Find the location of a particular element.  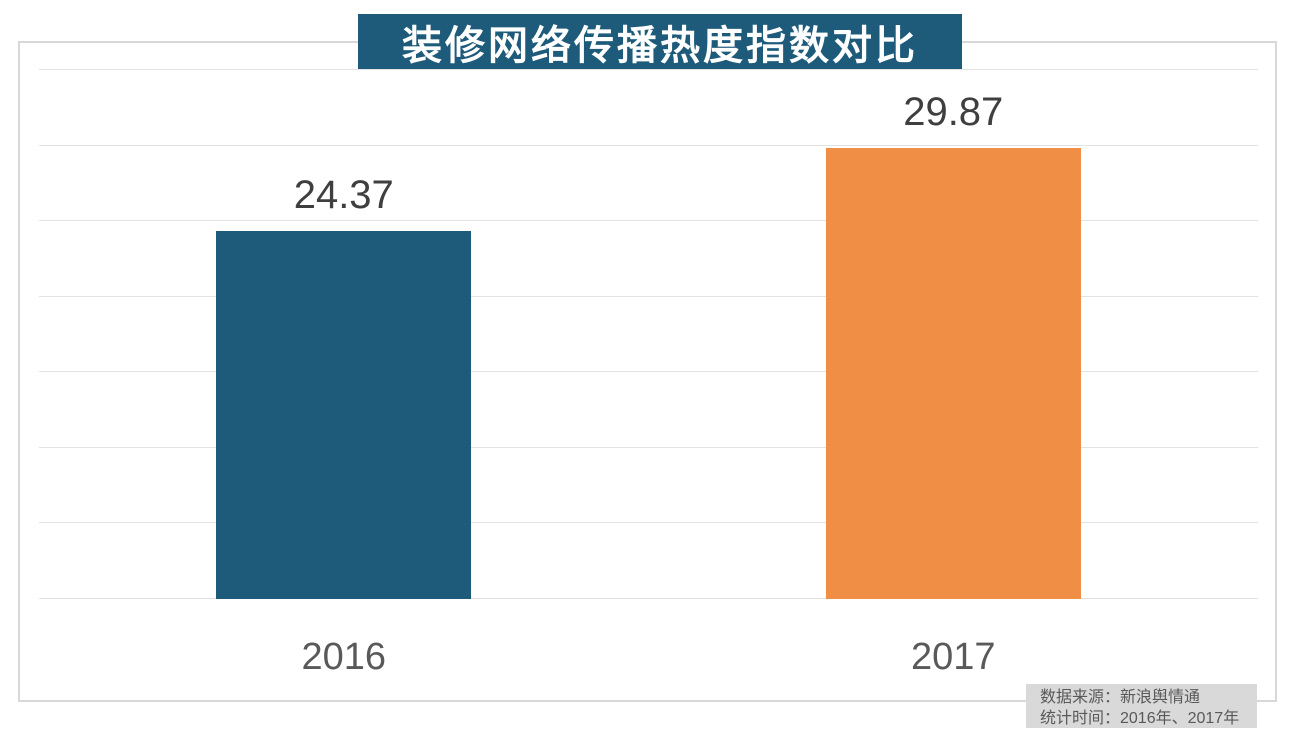

value-label-2017: 29.87 is located at coordinates (953, 111).